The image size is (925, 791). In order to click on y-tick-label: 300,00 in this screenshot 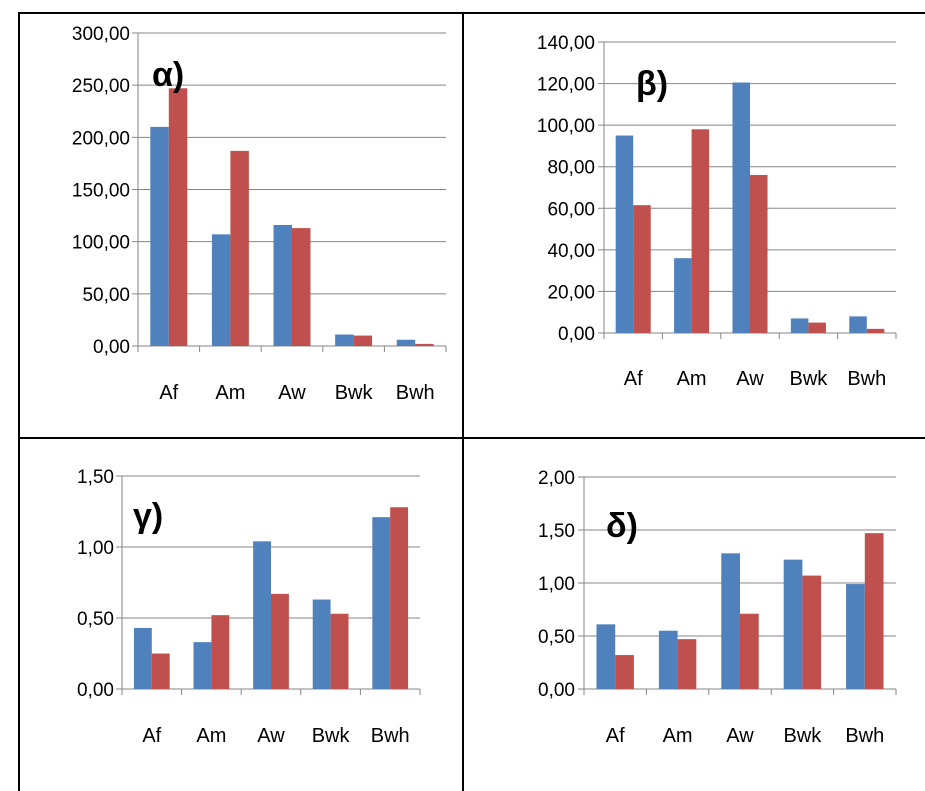, I will do `click(101, 34)`.